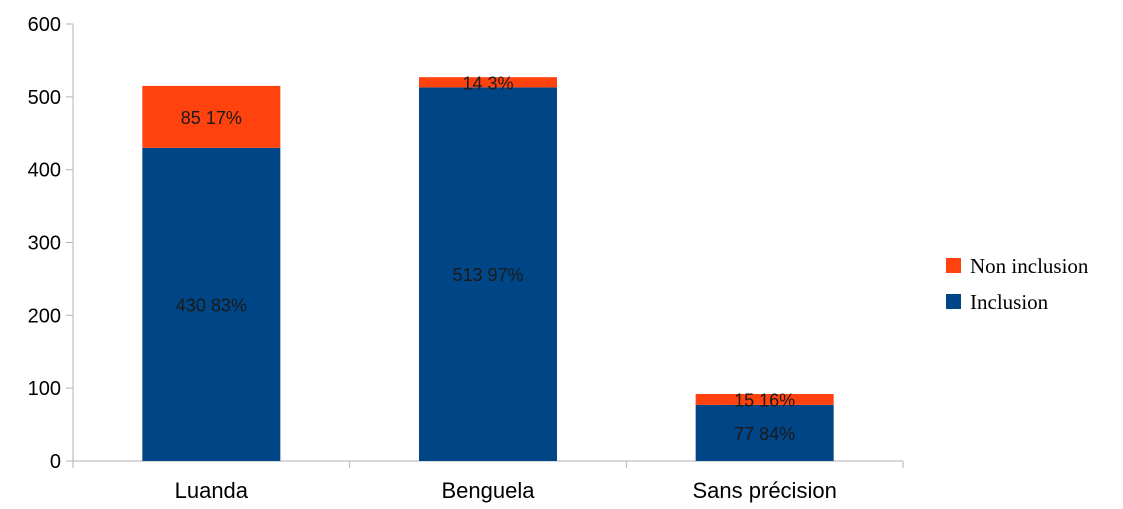  I want to click on legend-label: Non inclusion, so click(1029, 266).